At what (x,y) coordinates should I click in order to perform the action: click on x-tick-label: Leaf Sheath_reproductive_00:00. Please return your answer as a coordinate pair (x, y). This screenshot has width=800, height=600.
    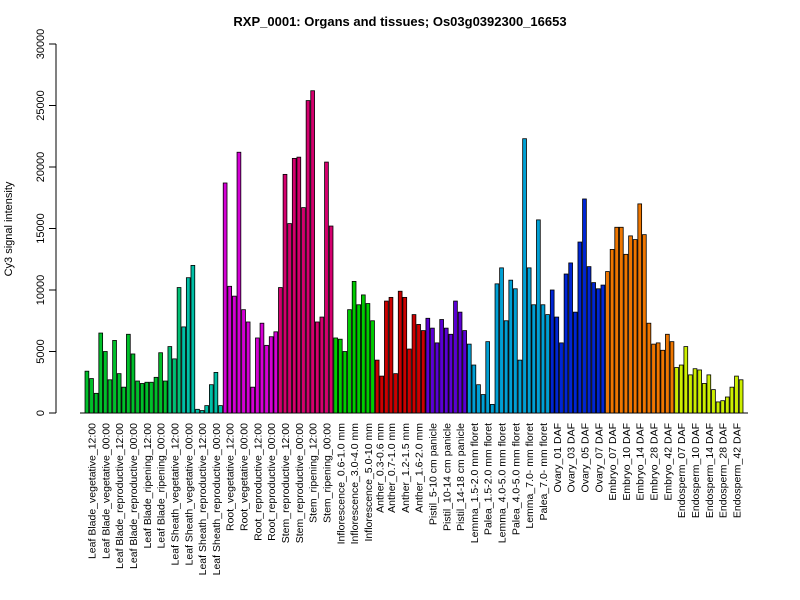
    Looking at the image, I should click on (217, 499).